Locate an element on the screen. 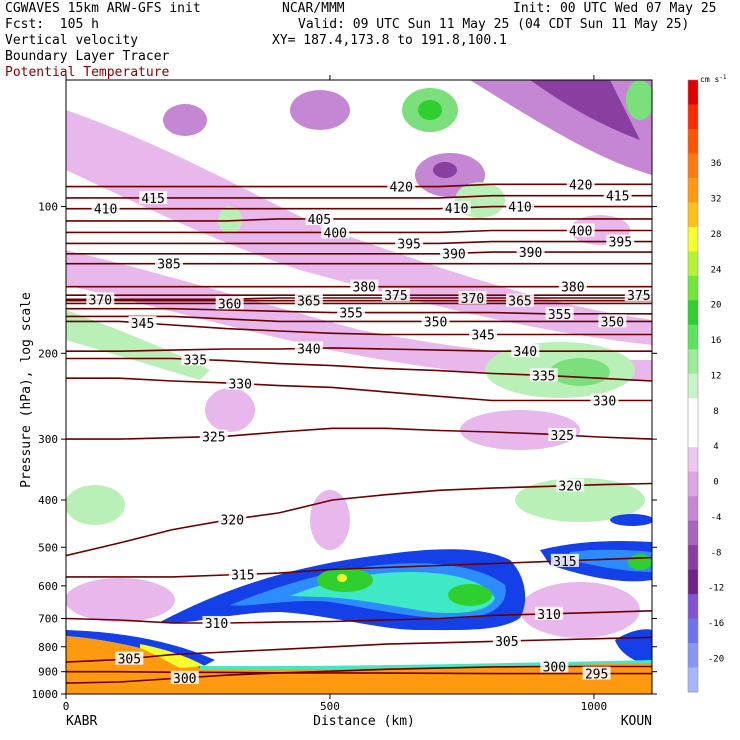 The image size is (740, 740). theta-contour-label: 415 is located at coordinates (617, 197).